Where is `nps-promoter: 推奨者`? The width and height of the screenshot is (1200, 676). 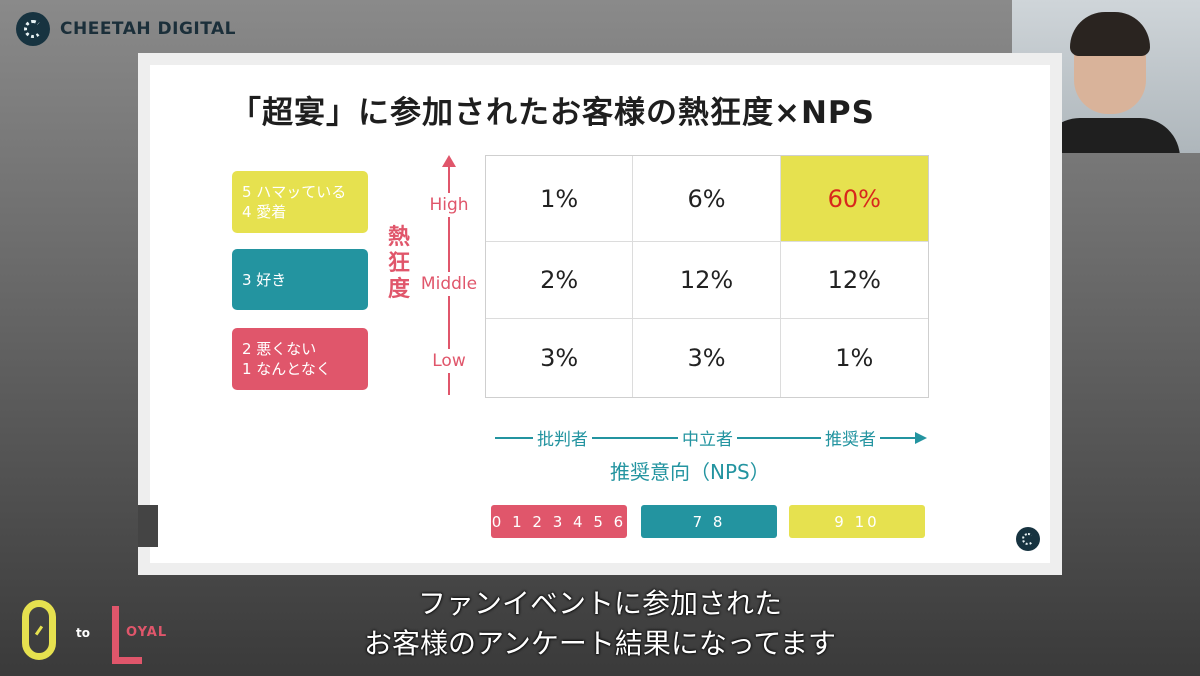 nps-promoter: 推奨者 is located at coordinates (850, 437).